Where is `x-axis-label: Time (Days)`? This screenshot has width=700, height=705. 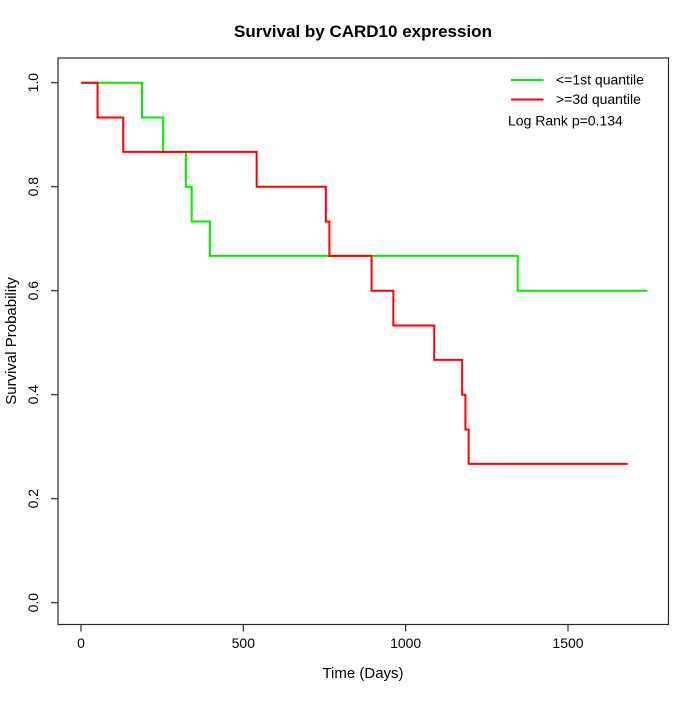 x-axis-label: Time (Days) is located at coordinates (362, 673).